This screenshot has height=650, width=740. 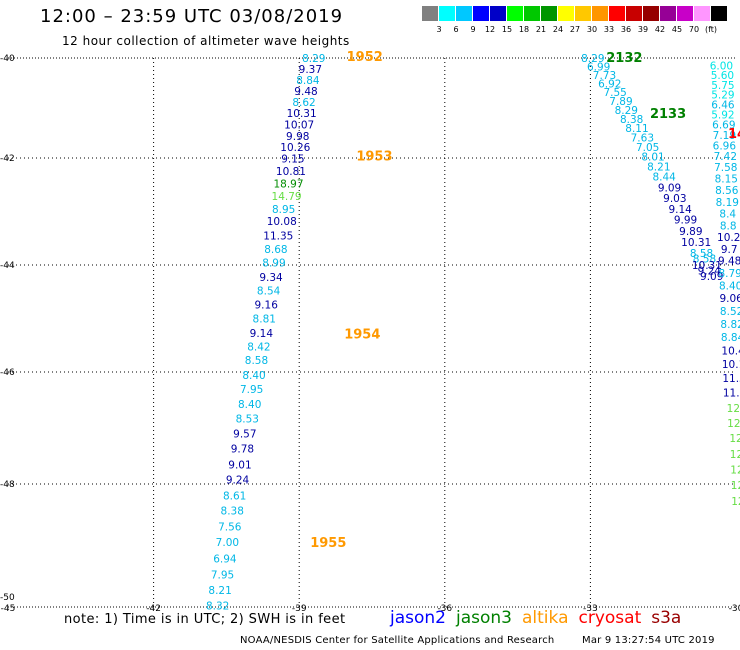 What do you see at coordinates (507, 29) in the screenshot?
I see `scale-label: 15` at bounding box center [507, 29].